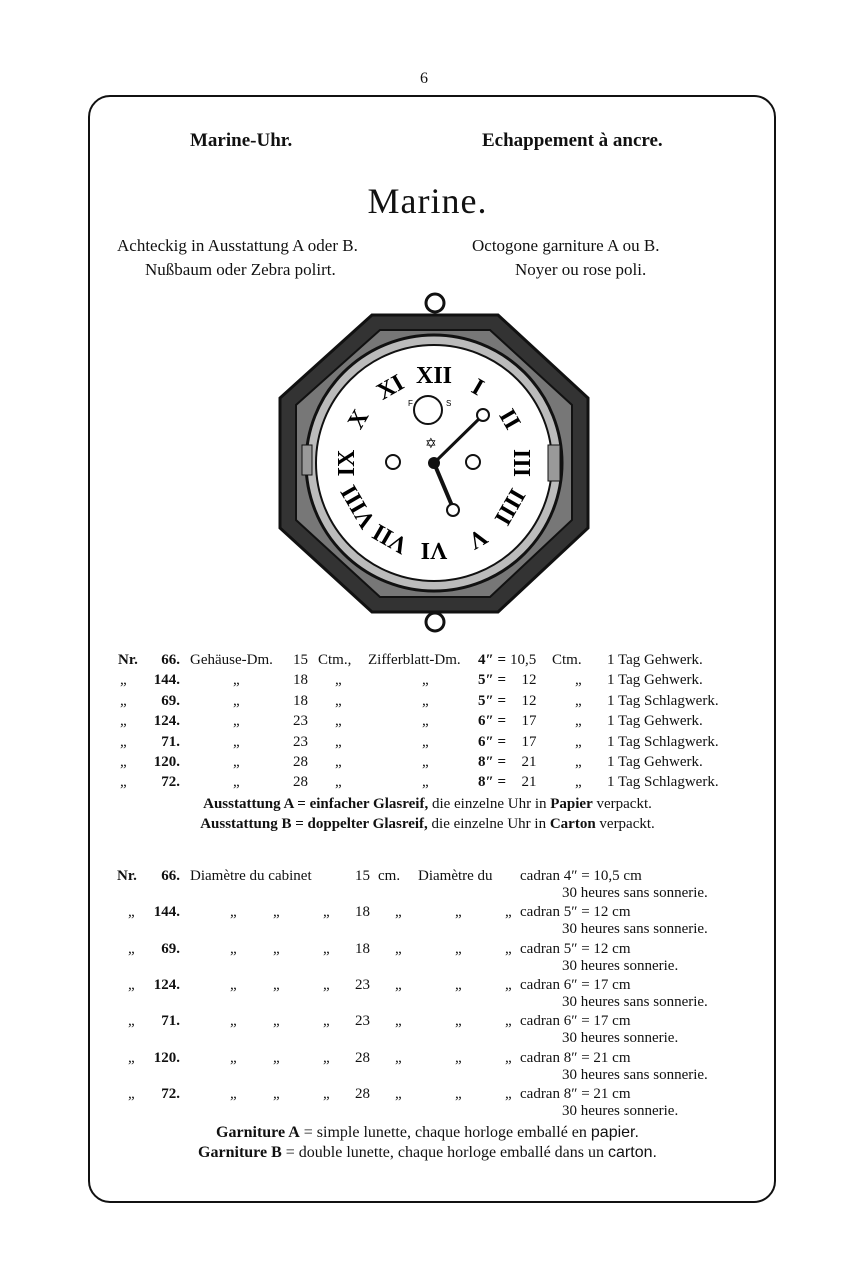 The width and height of the screenshot is (855, 1280). What do you see at coordinates (492, 660) in the screenshot?
I see `dial-inches: 4″ =` at bounding box center [492, 660].